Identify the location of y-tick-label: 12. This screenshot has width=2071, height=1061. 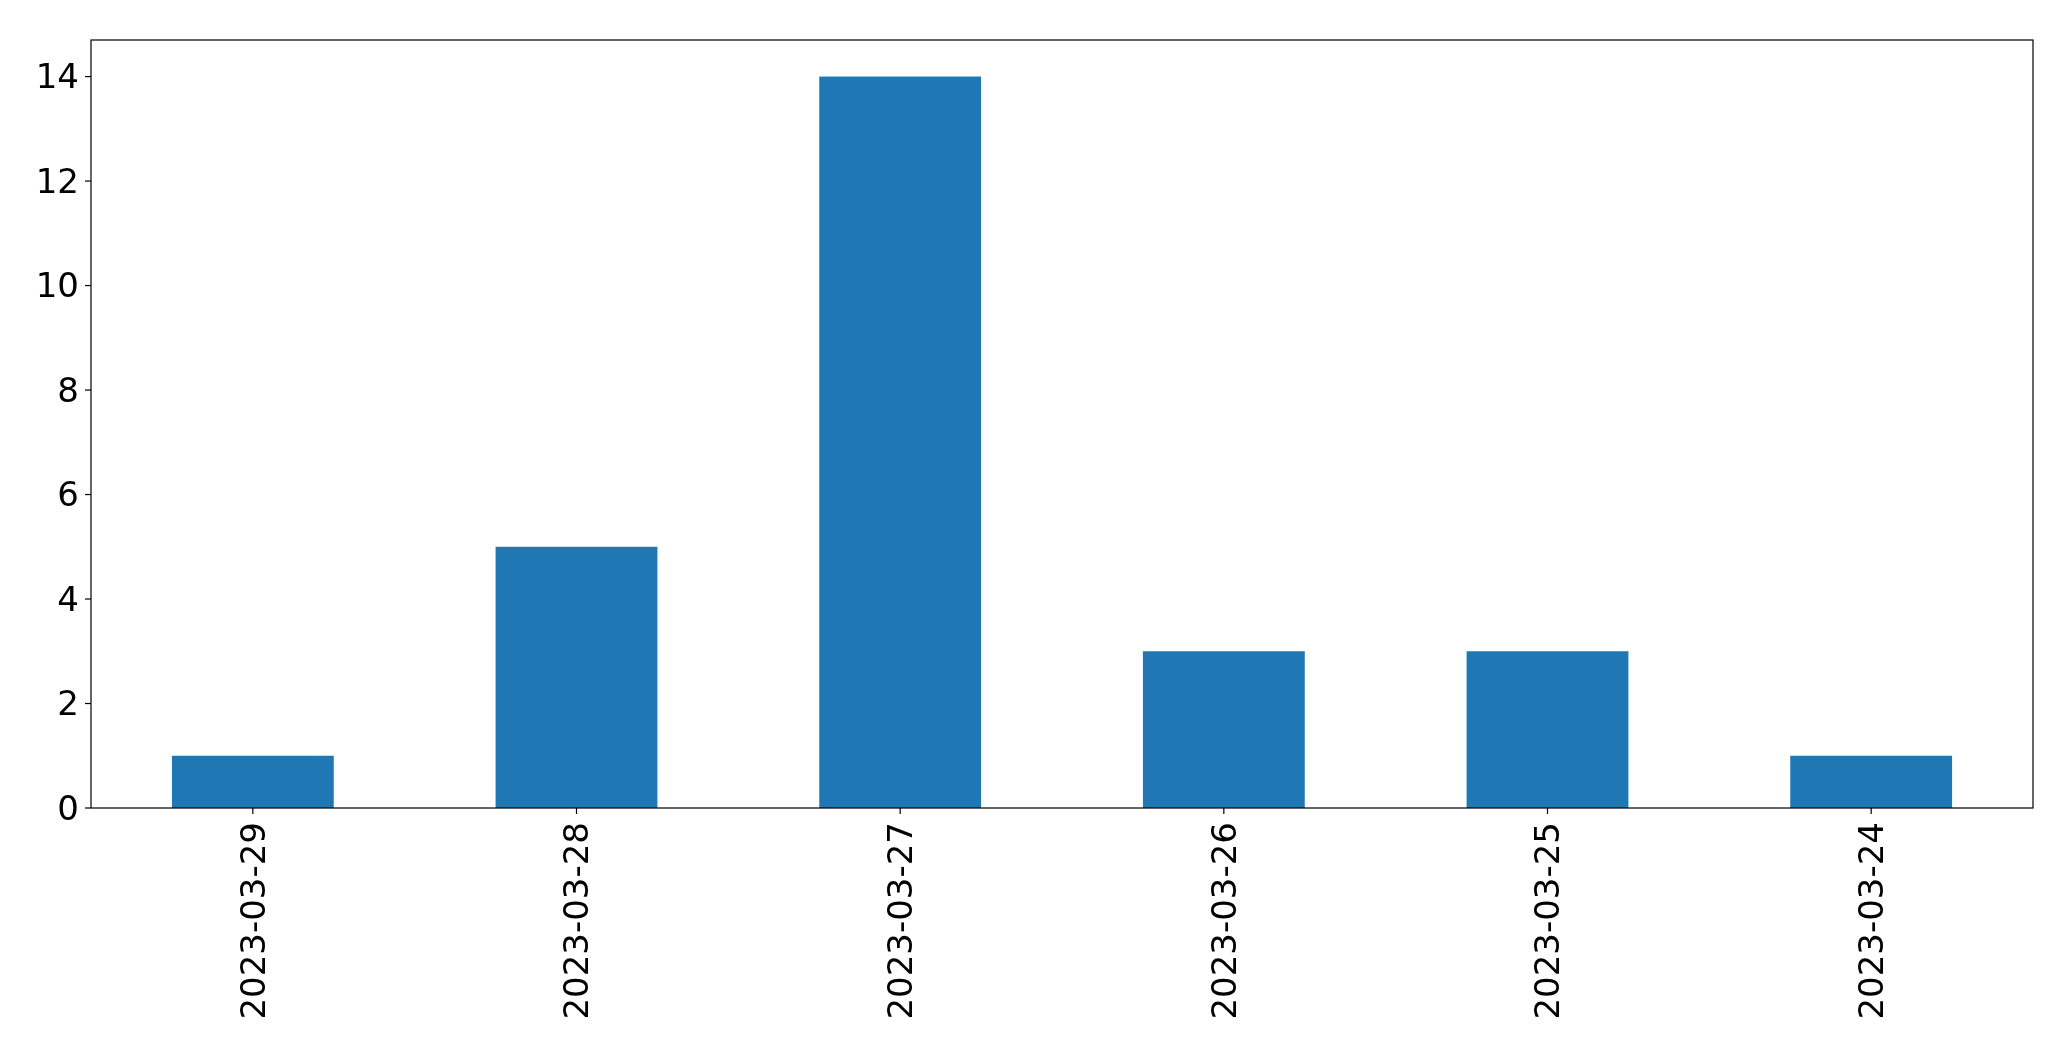
(57, 180).